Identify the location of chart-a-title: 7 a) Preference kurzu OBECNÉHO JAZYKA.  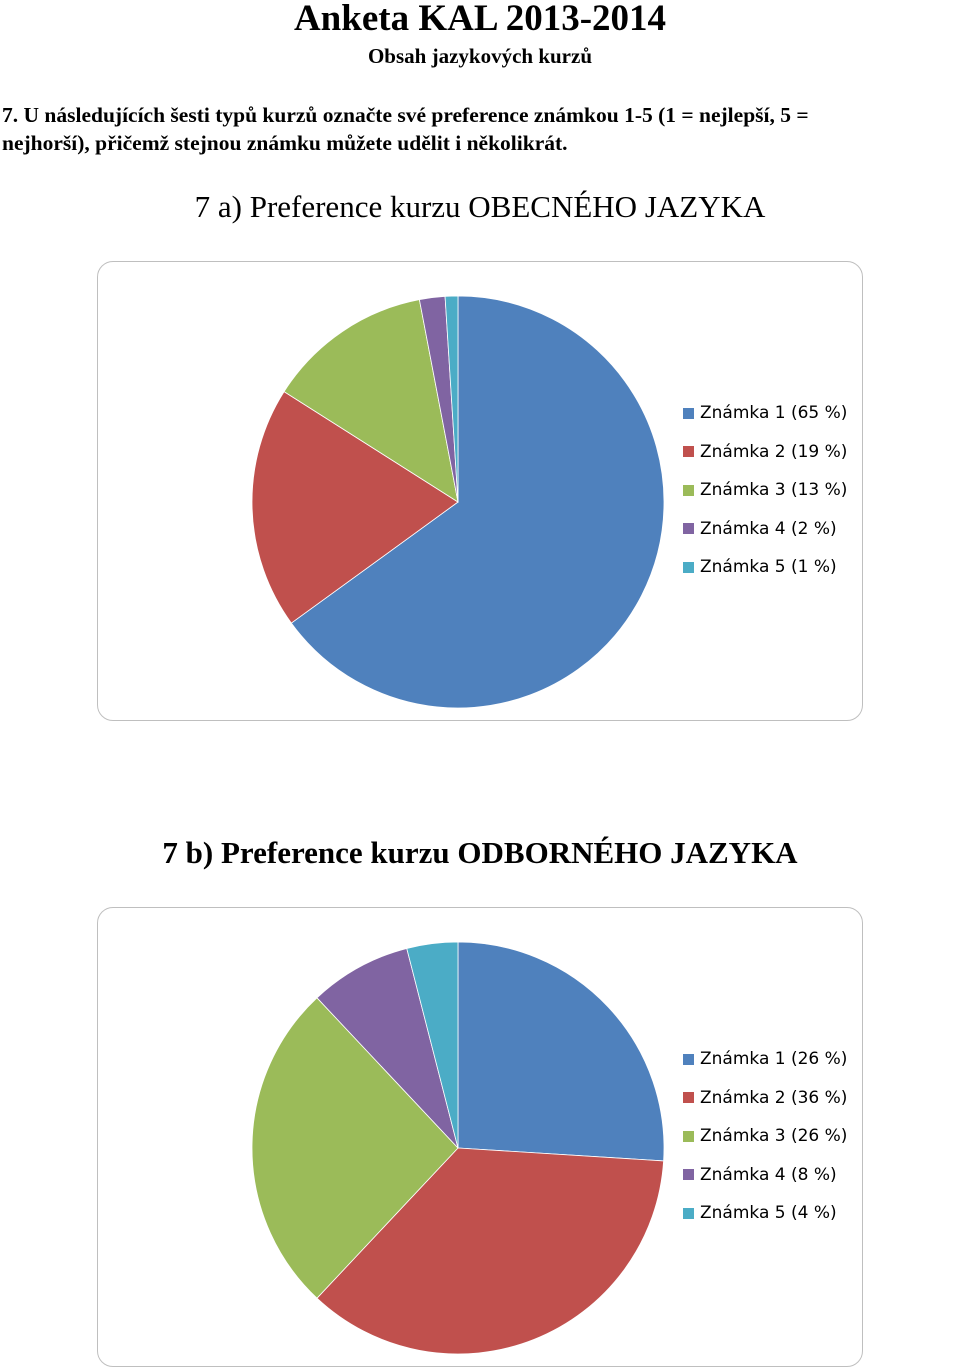
(480, 206).